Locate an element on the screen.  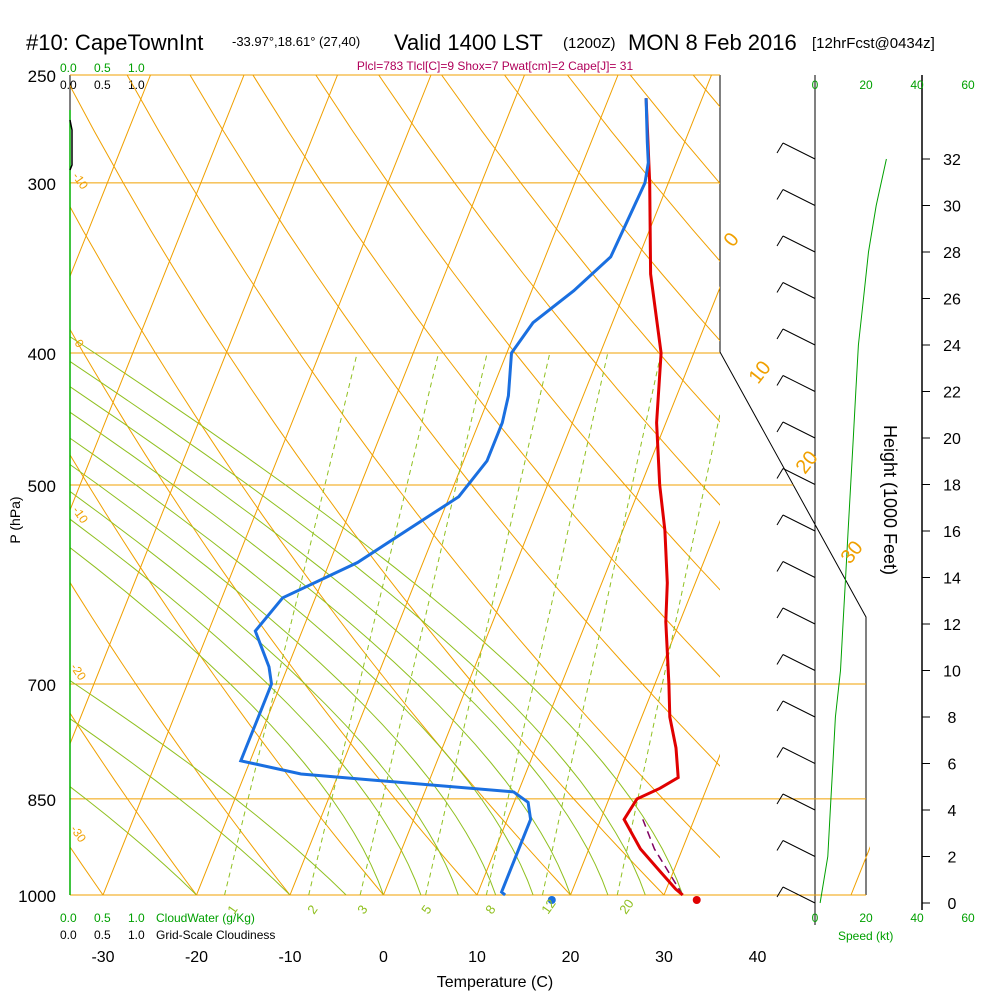
height-tick-label: 16 is located at coordinates (952, 532).